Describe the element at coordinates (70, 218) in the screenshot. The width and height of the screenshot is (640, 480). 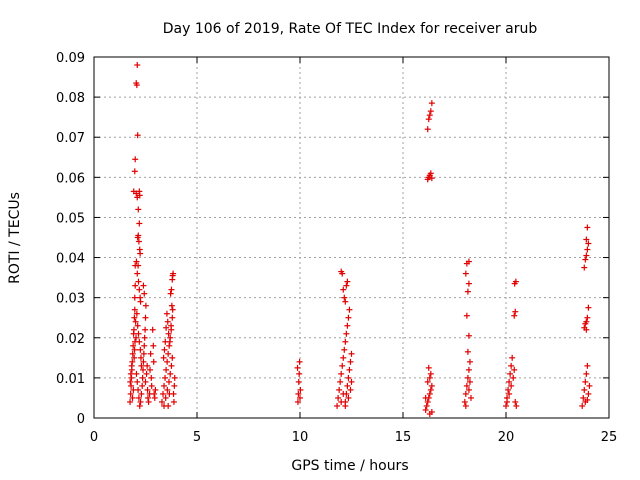
I see `y-tick-label: 0.05` at that location.